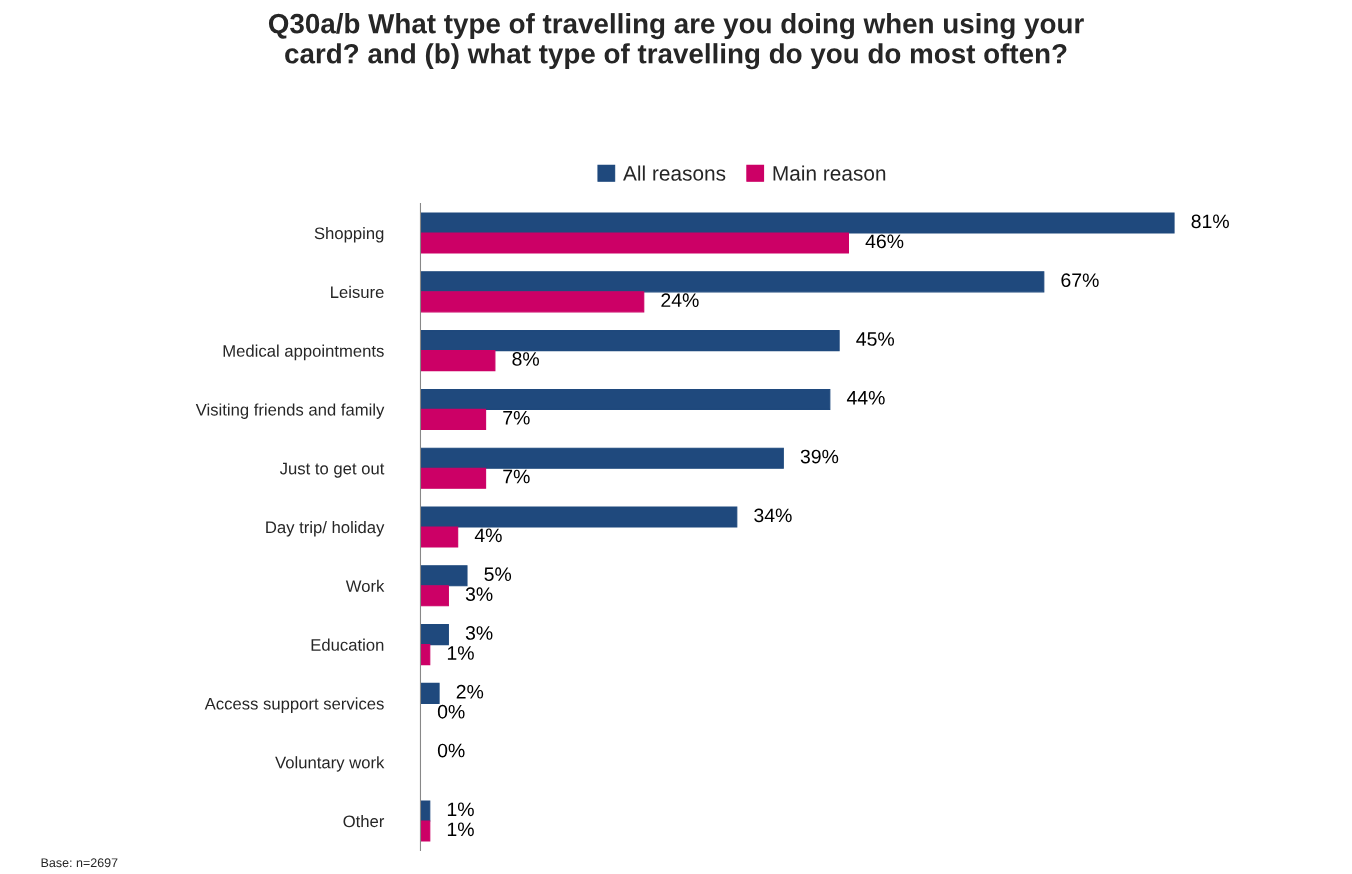  What do you see at coordinates (303, 352) in the screenshot?
I see `y-tick-label: Medical appointments` at bounding box center [303, 352].